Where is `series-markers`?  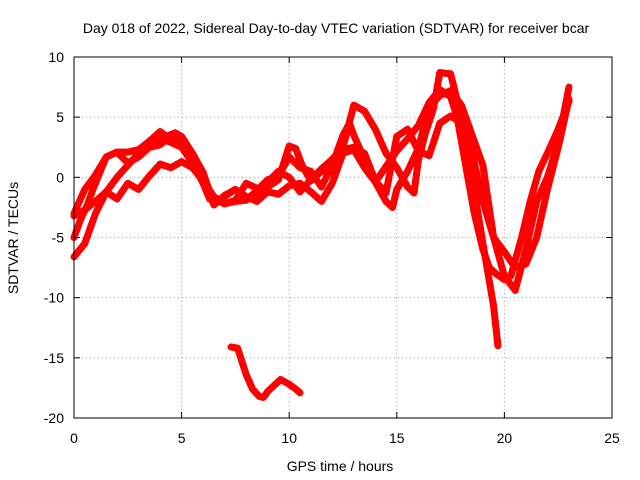
series-markers is located at coordinates (265, 372).